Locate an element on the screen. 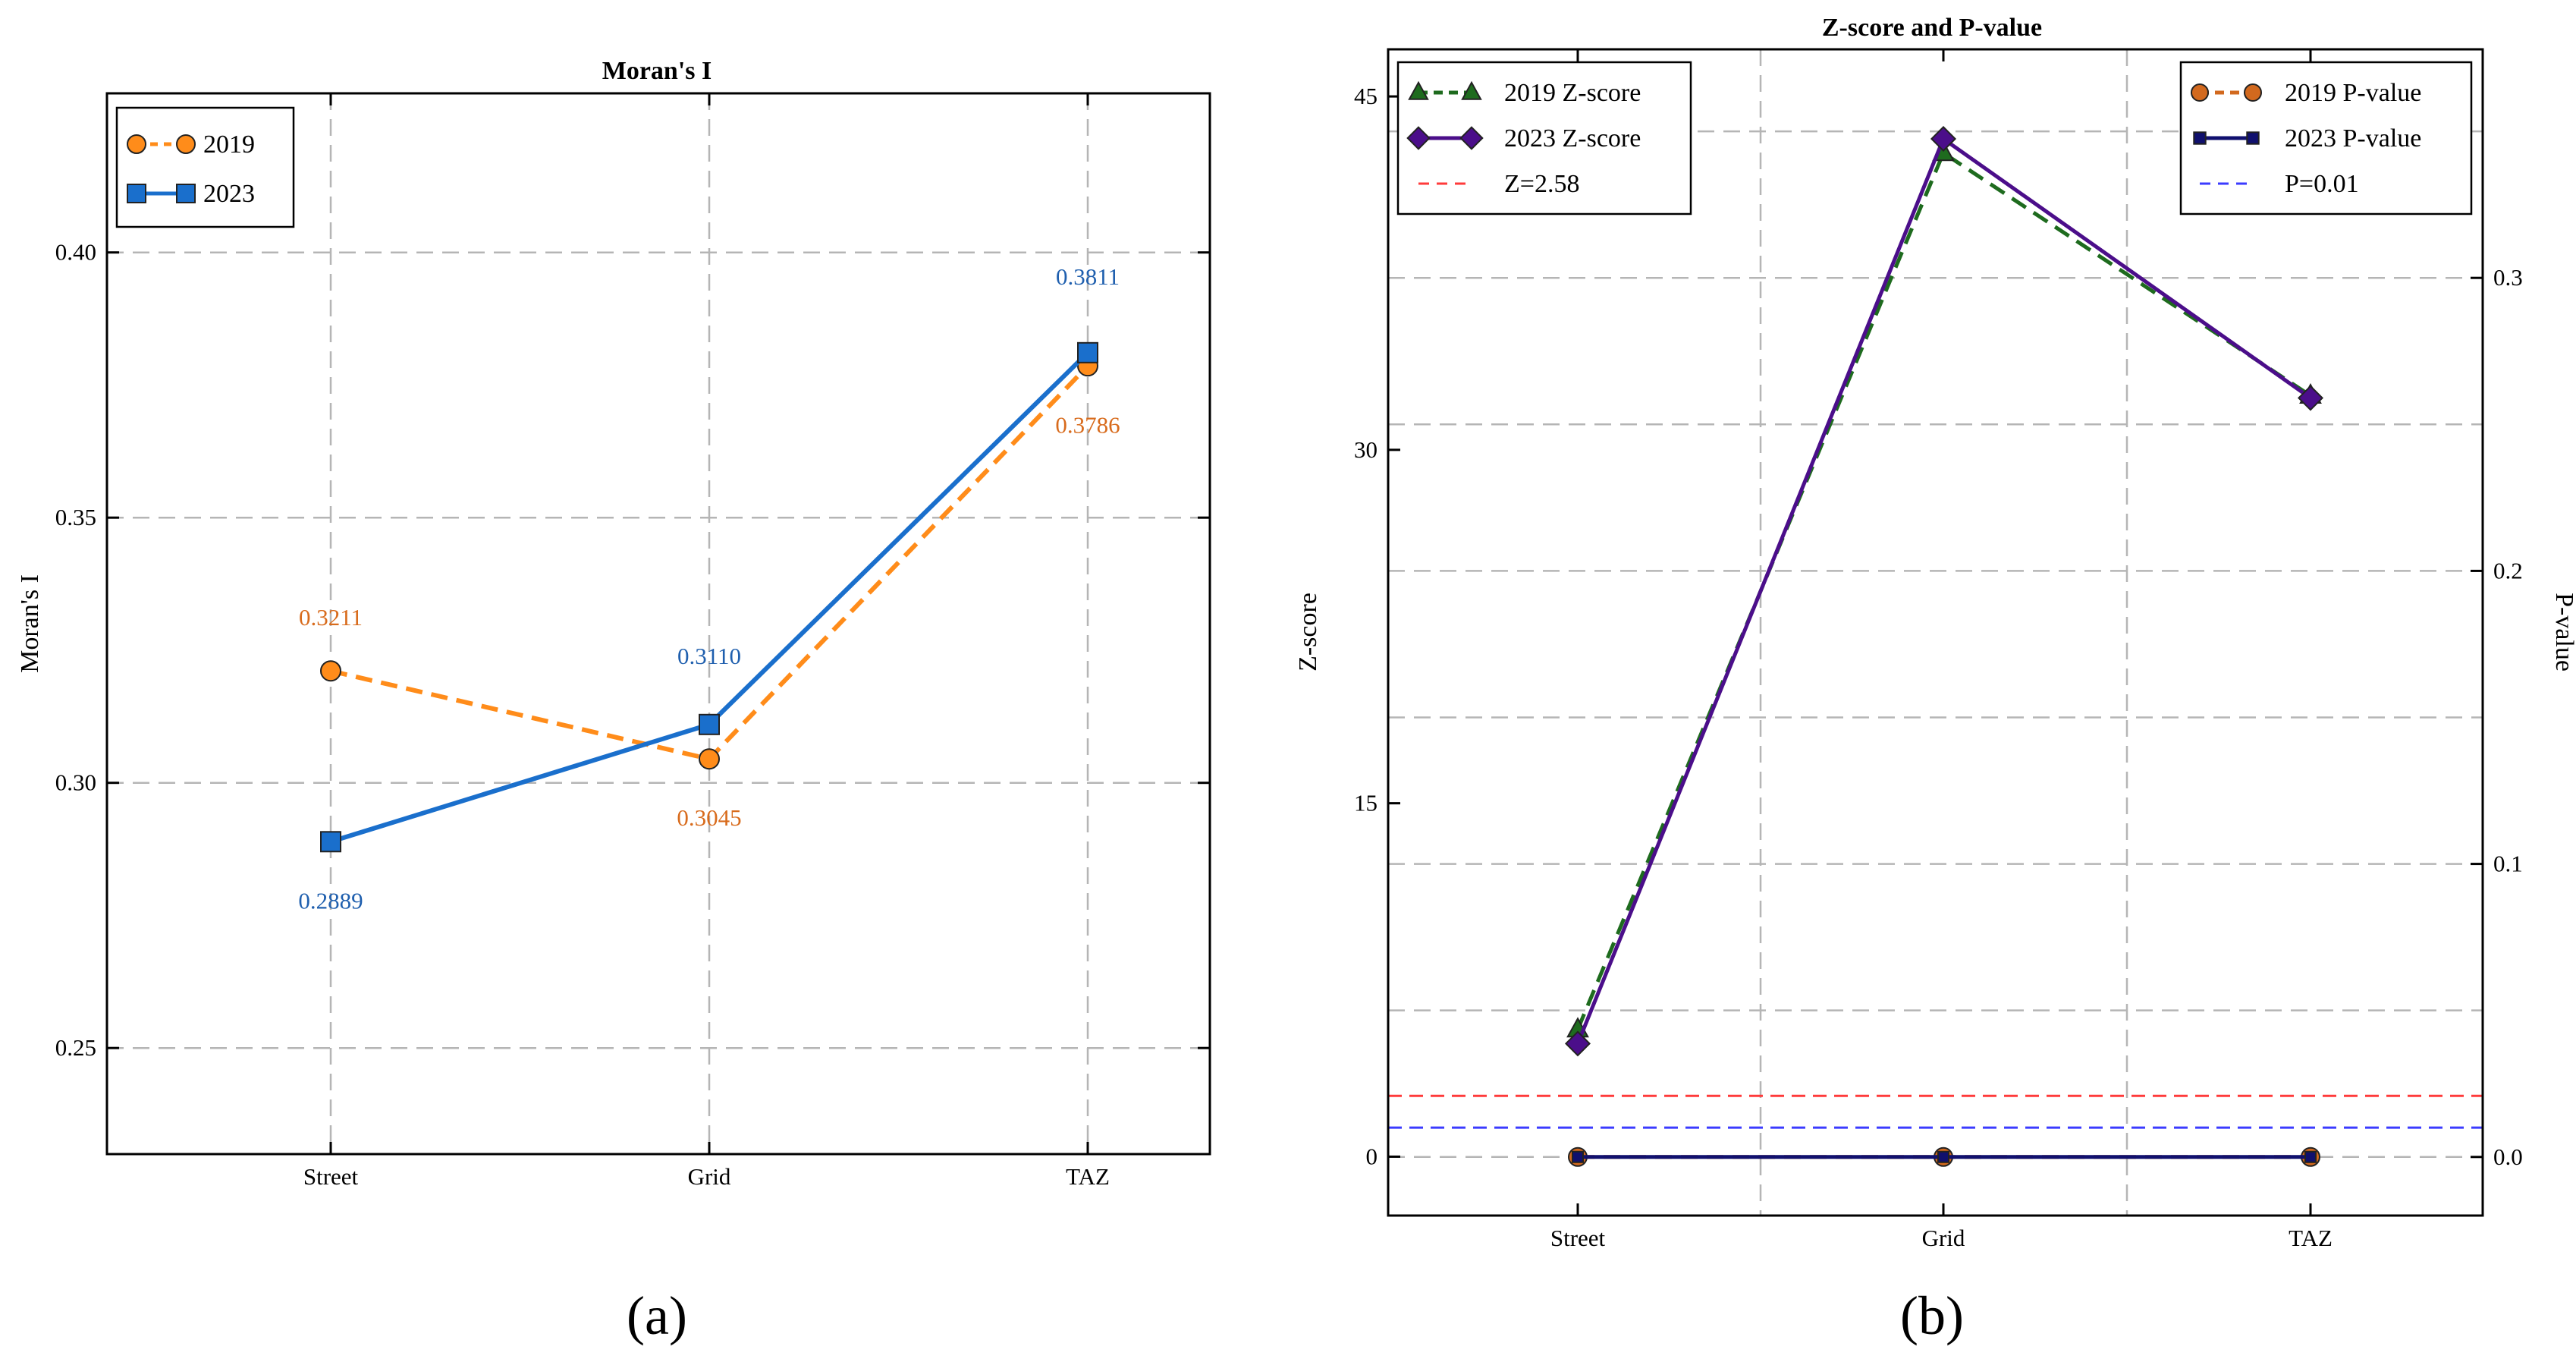 Image resolution: width=2576 pixels, height=1362 pixels. panel-b-legend-label-2023 P-value: 2023 P-value is located at coordinates (2353, 138).